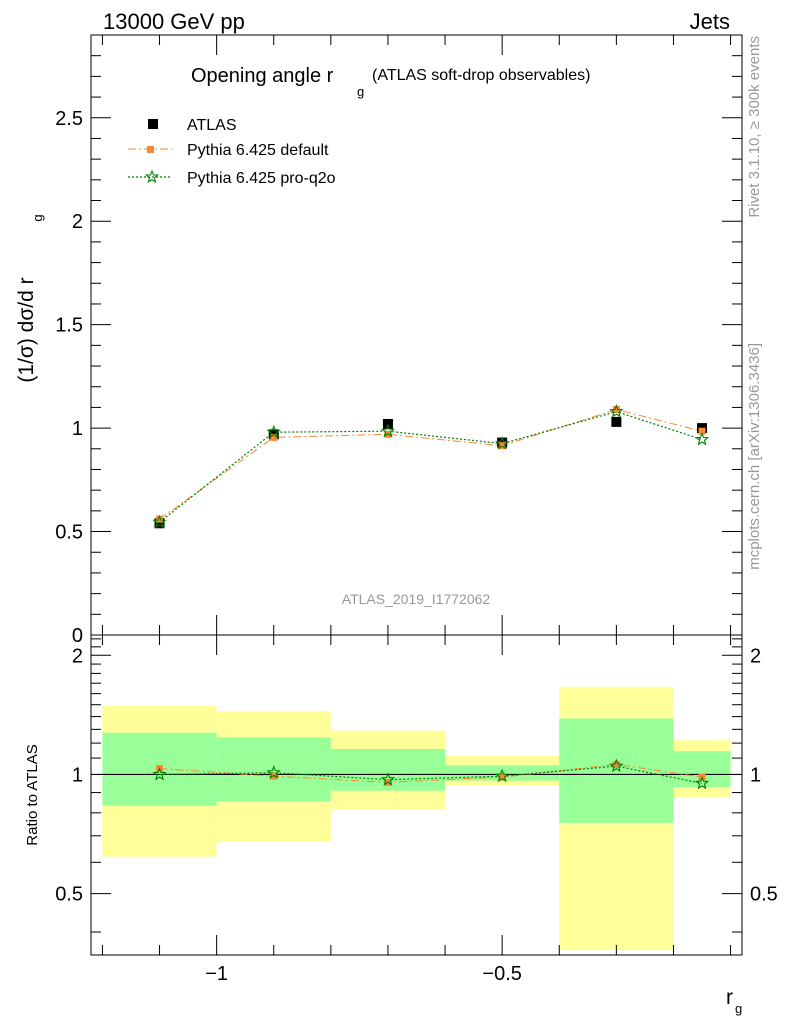  What do you see at coordinates (77, 429) in the screenshot?
I see `y-tick-label: 1` at bounding box center [77, 429].